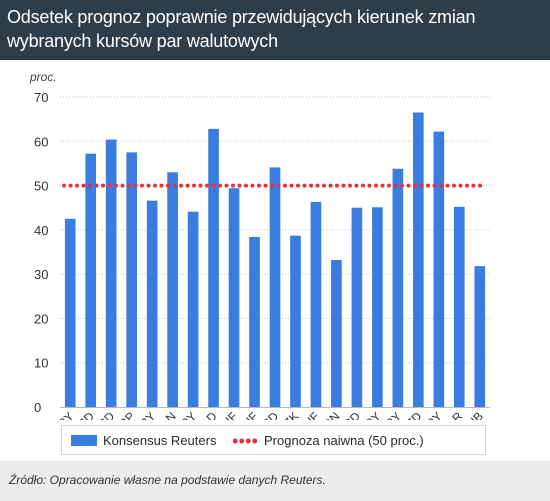 Image resolution: width=550 pixels, height=501 pixels. Describe the element at coordinates (111, 273) in the screenshot. I see `bar-eurusd` at that location.